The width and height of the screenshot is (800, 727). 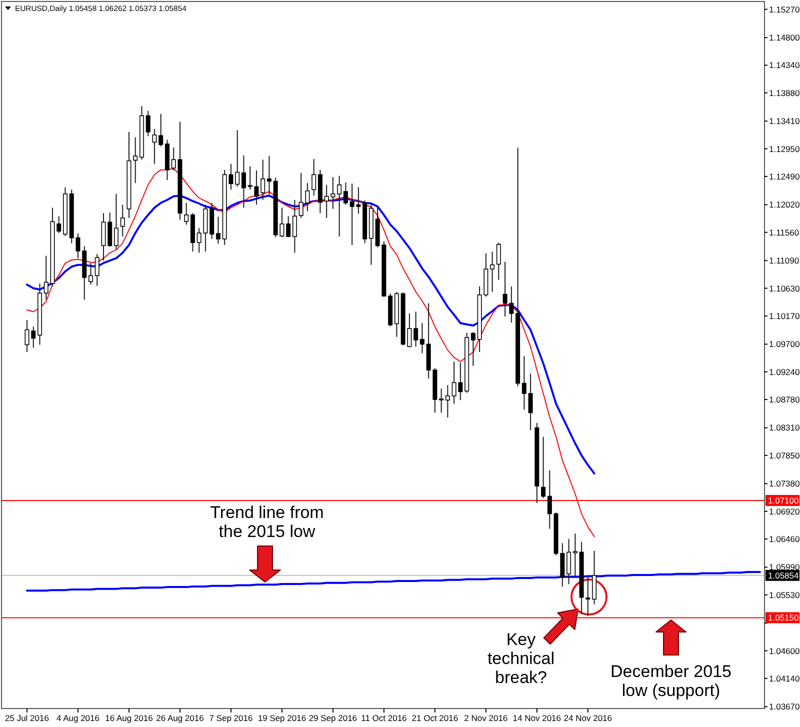 What do you see at coordinates (333, 718) in the screenshot?
I see `x-tick-label: 29 Sep 2016` at bounding box center [333, 718].